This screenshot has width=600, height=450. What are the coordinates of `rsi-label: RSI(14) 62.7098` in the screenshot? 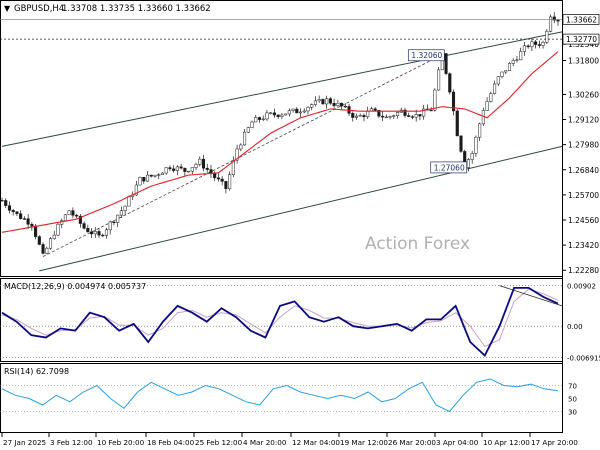 It's located at (36, 371).